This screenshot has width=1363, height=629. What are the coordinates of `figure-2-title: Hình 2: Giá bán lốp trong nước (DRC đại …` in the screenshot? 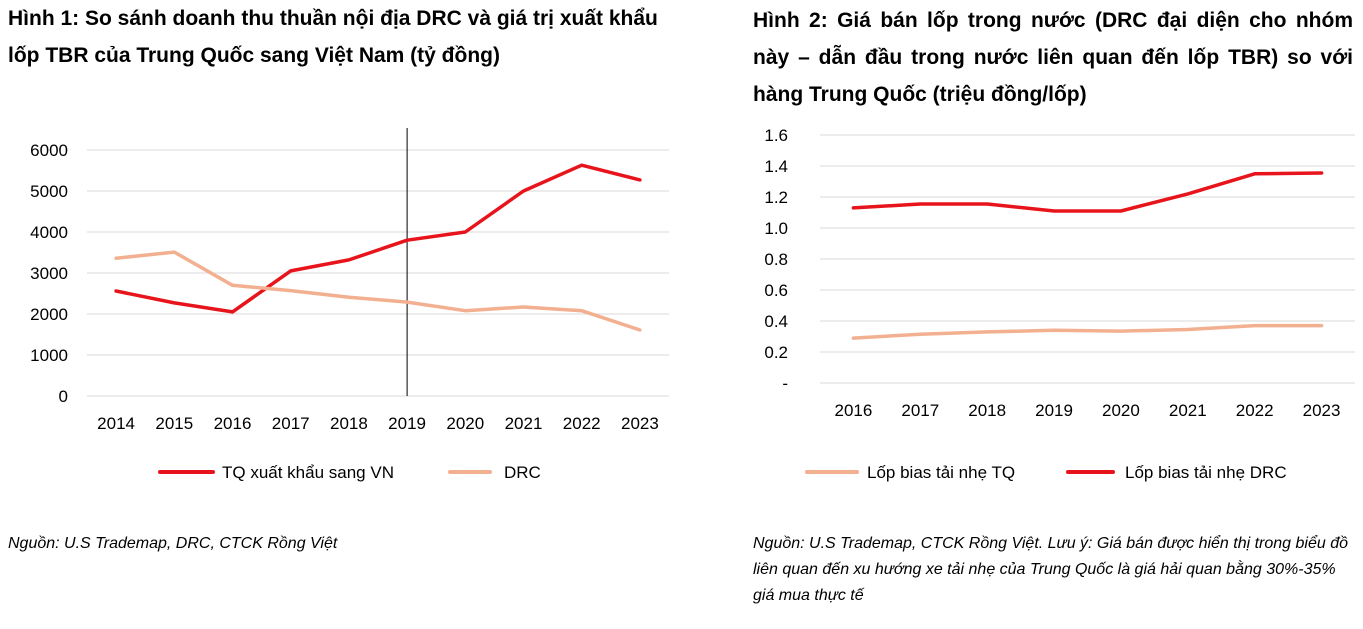 It's located at (1053, 57).